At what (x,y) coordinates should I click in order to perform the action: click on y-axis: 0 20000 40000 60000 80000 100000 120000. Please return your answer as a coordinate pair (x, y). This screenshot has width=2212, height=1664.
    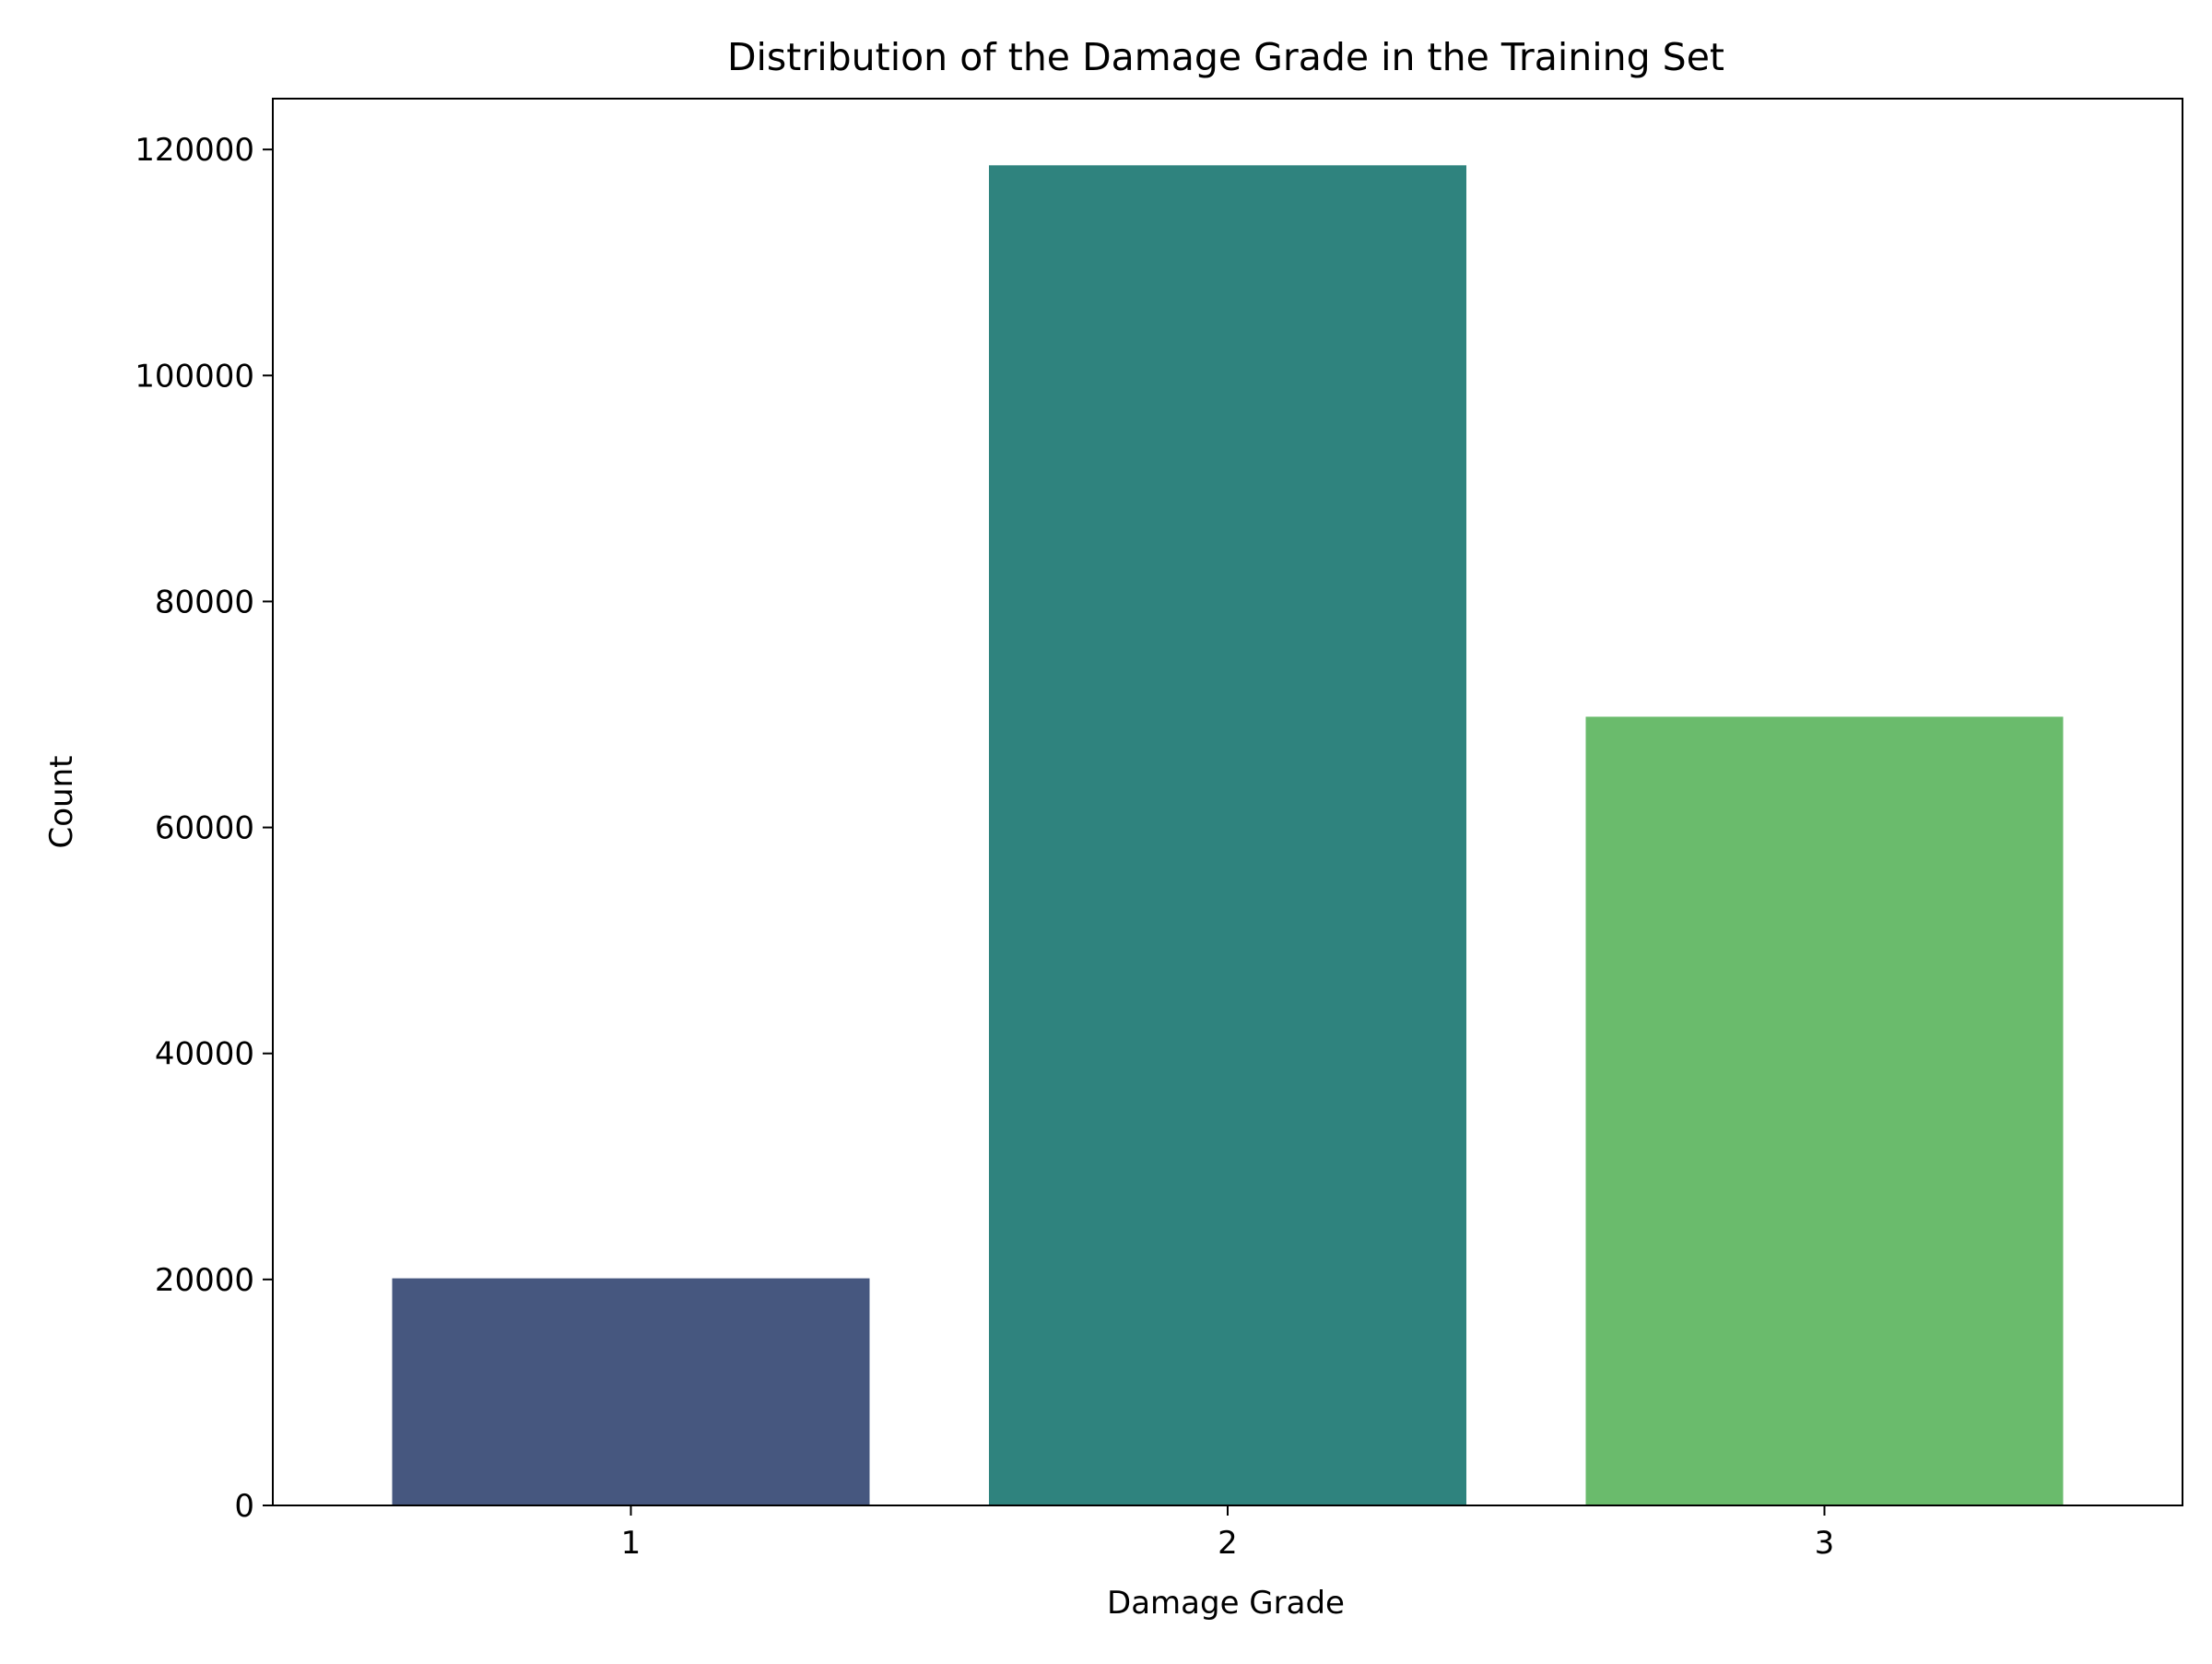
    Looking at the image, I should click on (204, 828).